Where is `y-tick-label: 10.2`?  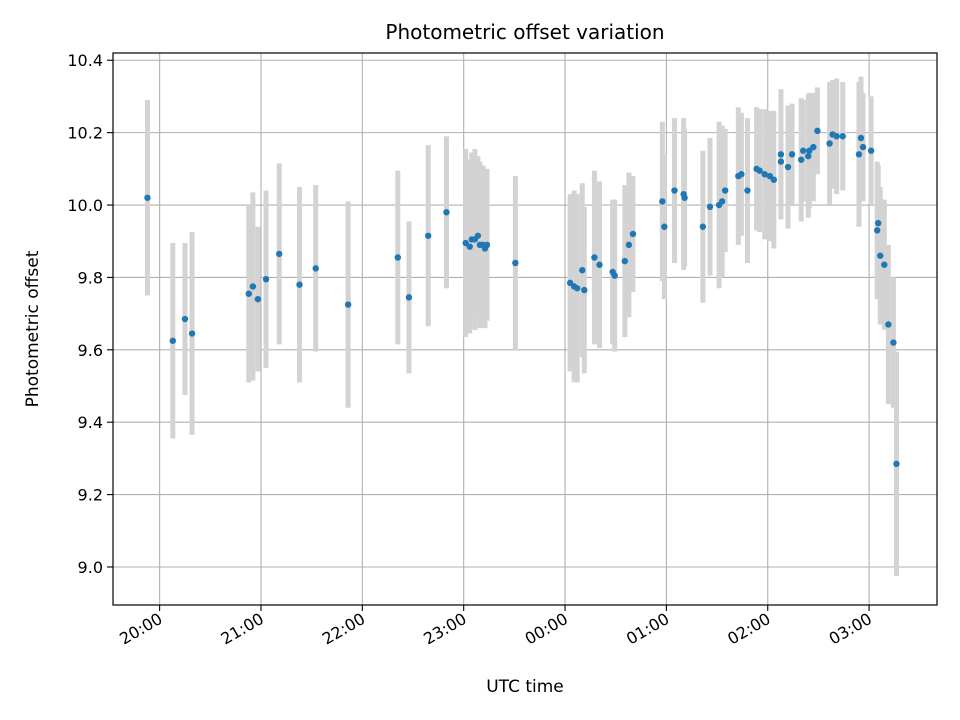 y-tick-label: 10.2 is located at coordinates (85, 133).